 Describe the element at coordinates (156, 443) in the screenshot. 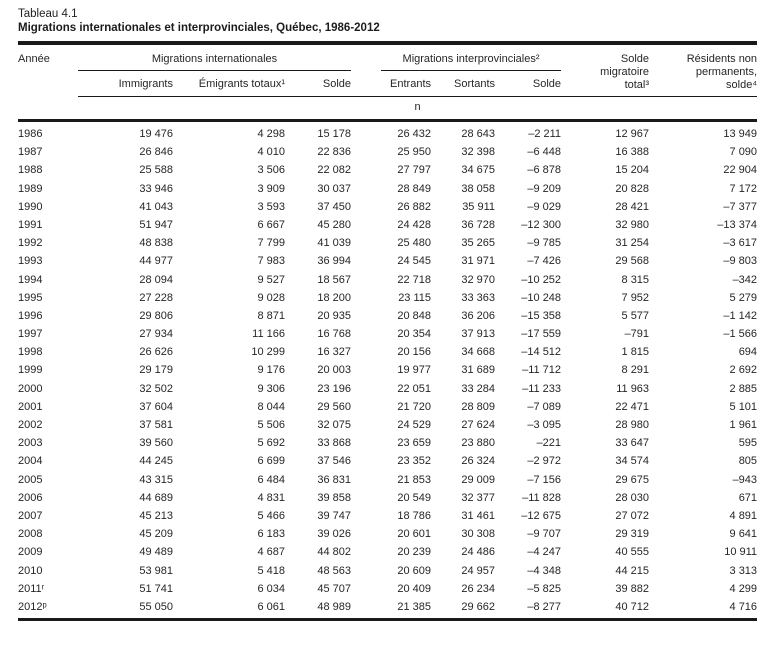

I see `value-cell: 39 560` at that location.